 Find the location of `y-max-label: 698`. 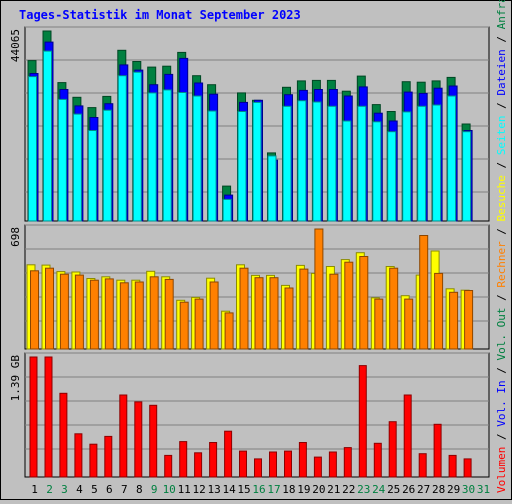

y-max-label: 698 is located at coordinates (15, 237).